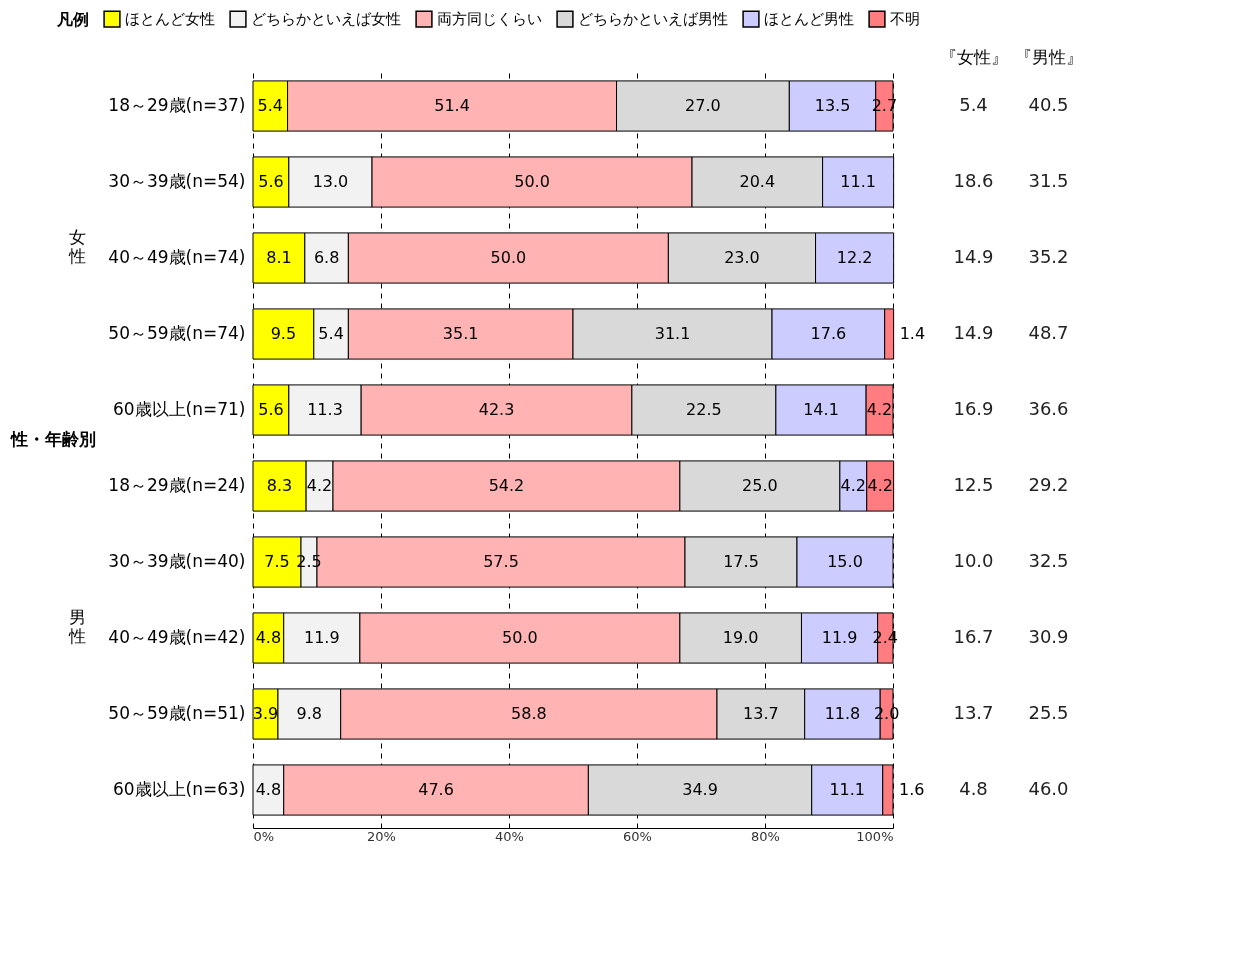 The height and width of the screenshot is (964, 1250). Describe the element at coordinates (842, 713) in the screenshot. I see `data-label: 11.8` at that location.